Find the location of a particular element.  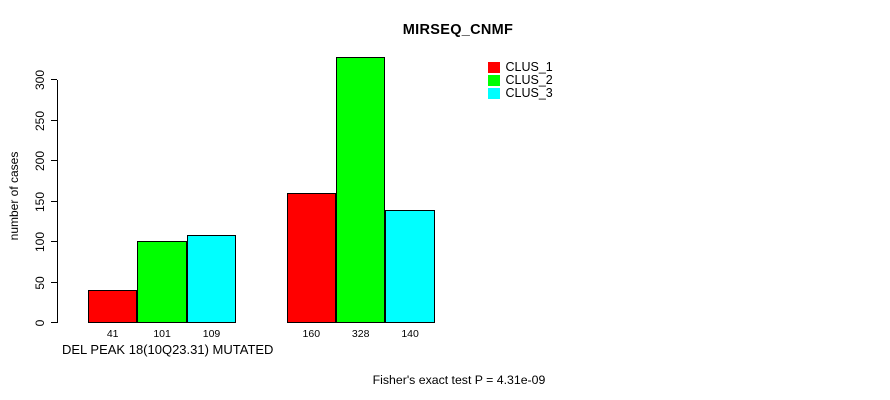

legend: CLUS_1 CLUS_2 CLUS_3 is located at coordinates (520, 80).